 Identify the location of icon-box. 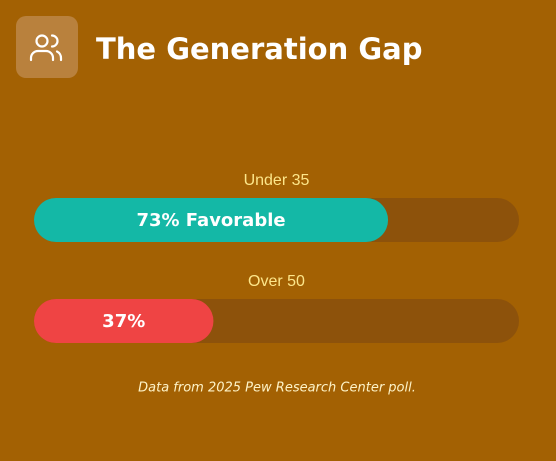
(47, 47).